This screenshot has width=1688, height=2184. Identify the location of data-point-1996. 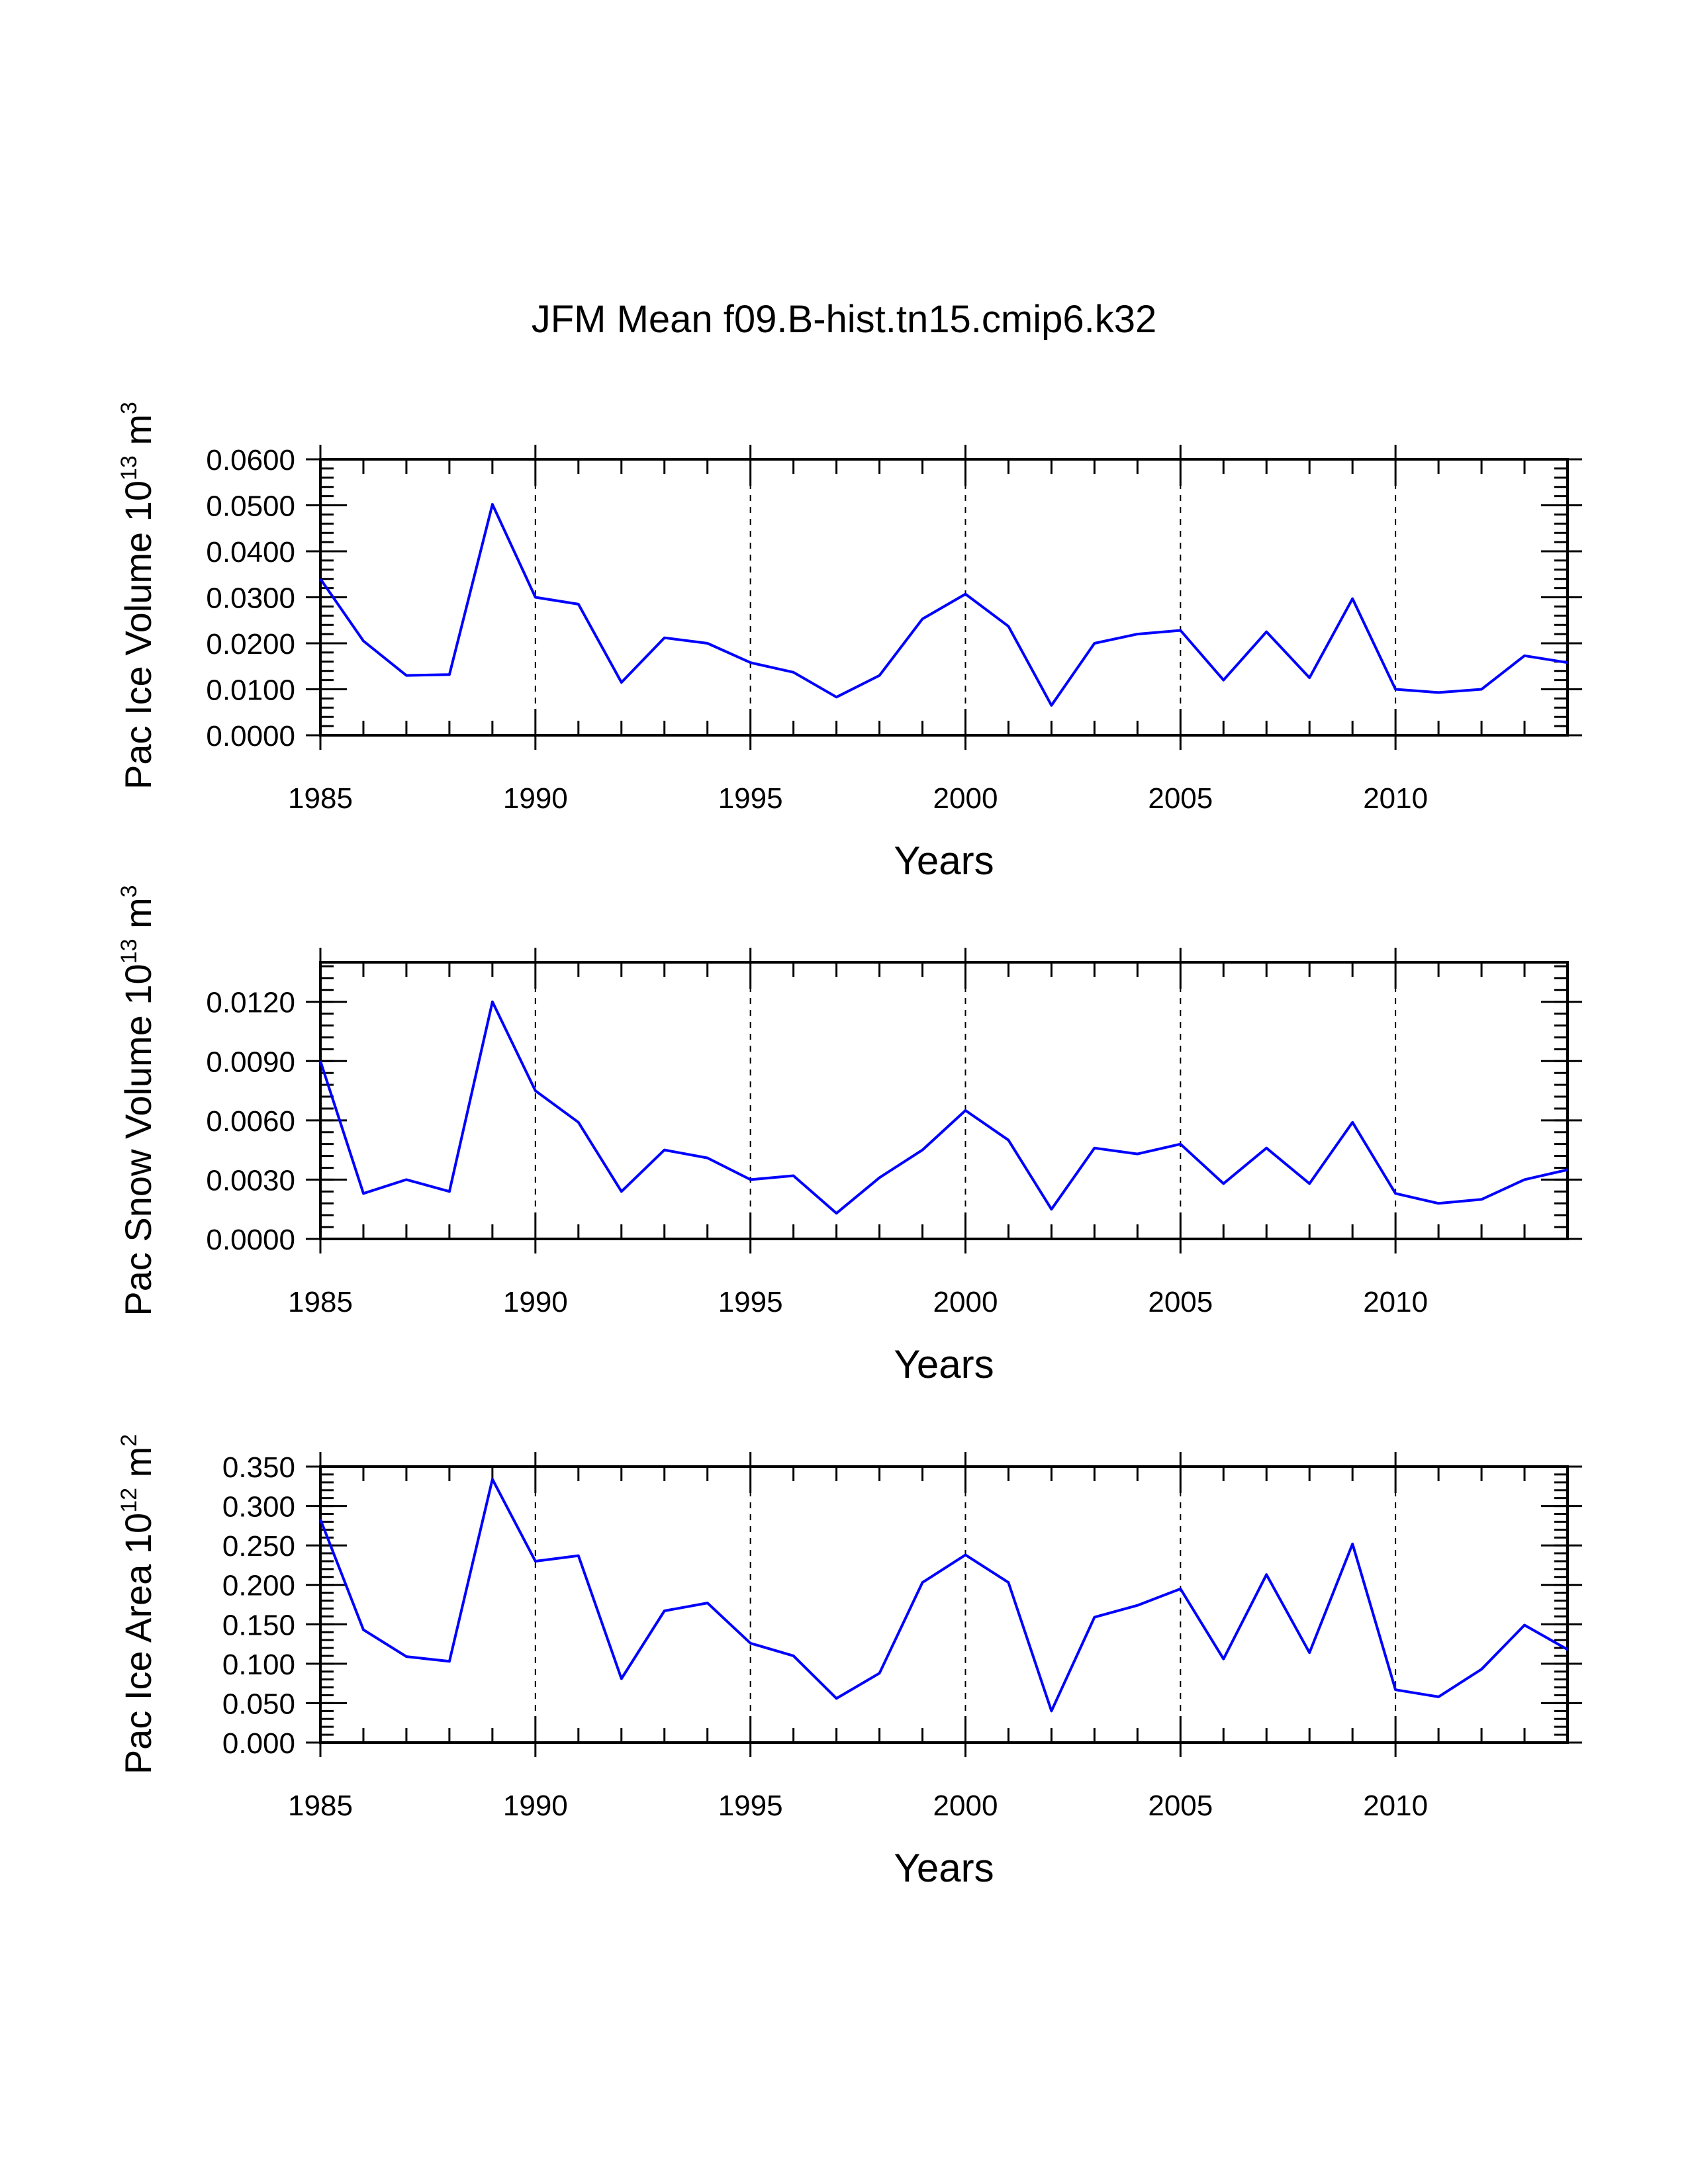
(794, 1656).